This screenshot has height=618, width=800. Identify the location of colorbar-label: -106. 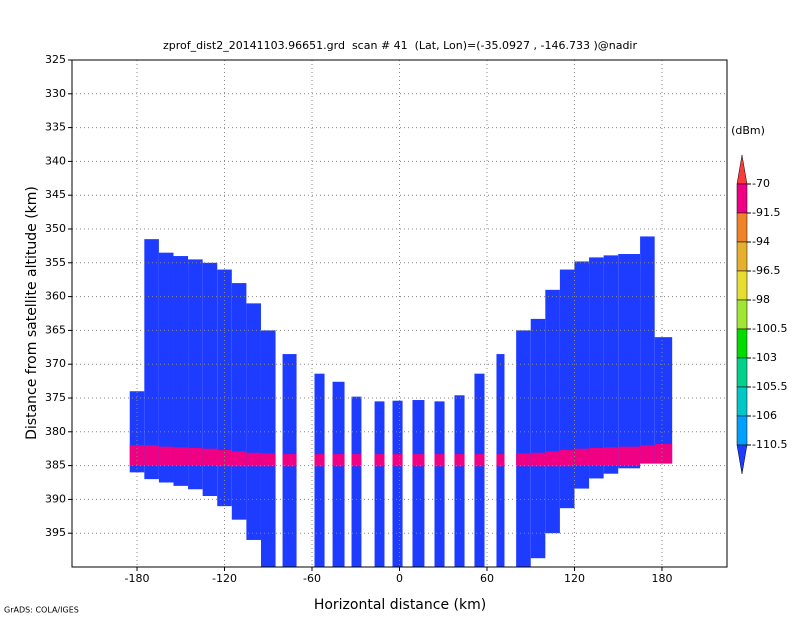
(764, 415).